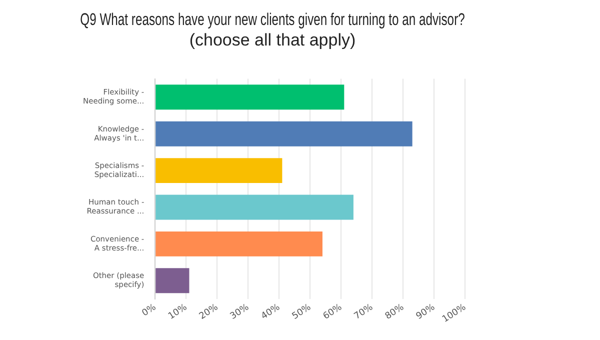 The height and width of the screenshot is (340, 600). I want to click on x-tick-label: 50%, so click(302, 312).